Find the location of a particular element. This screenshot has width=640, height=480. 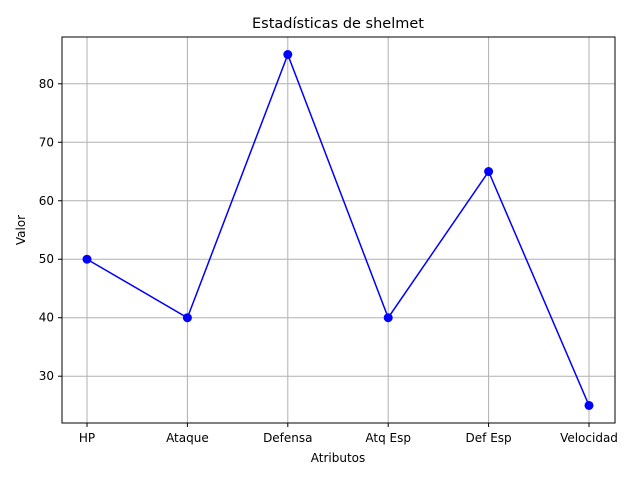

y-axis-label: Valor is located at coordinates (21, 230).